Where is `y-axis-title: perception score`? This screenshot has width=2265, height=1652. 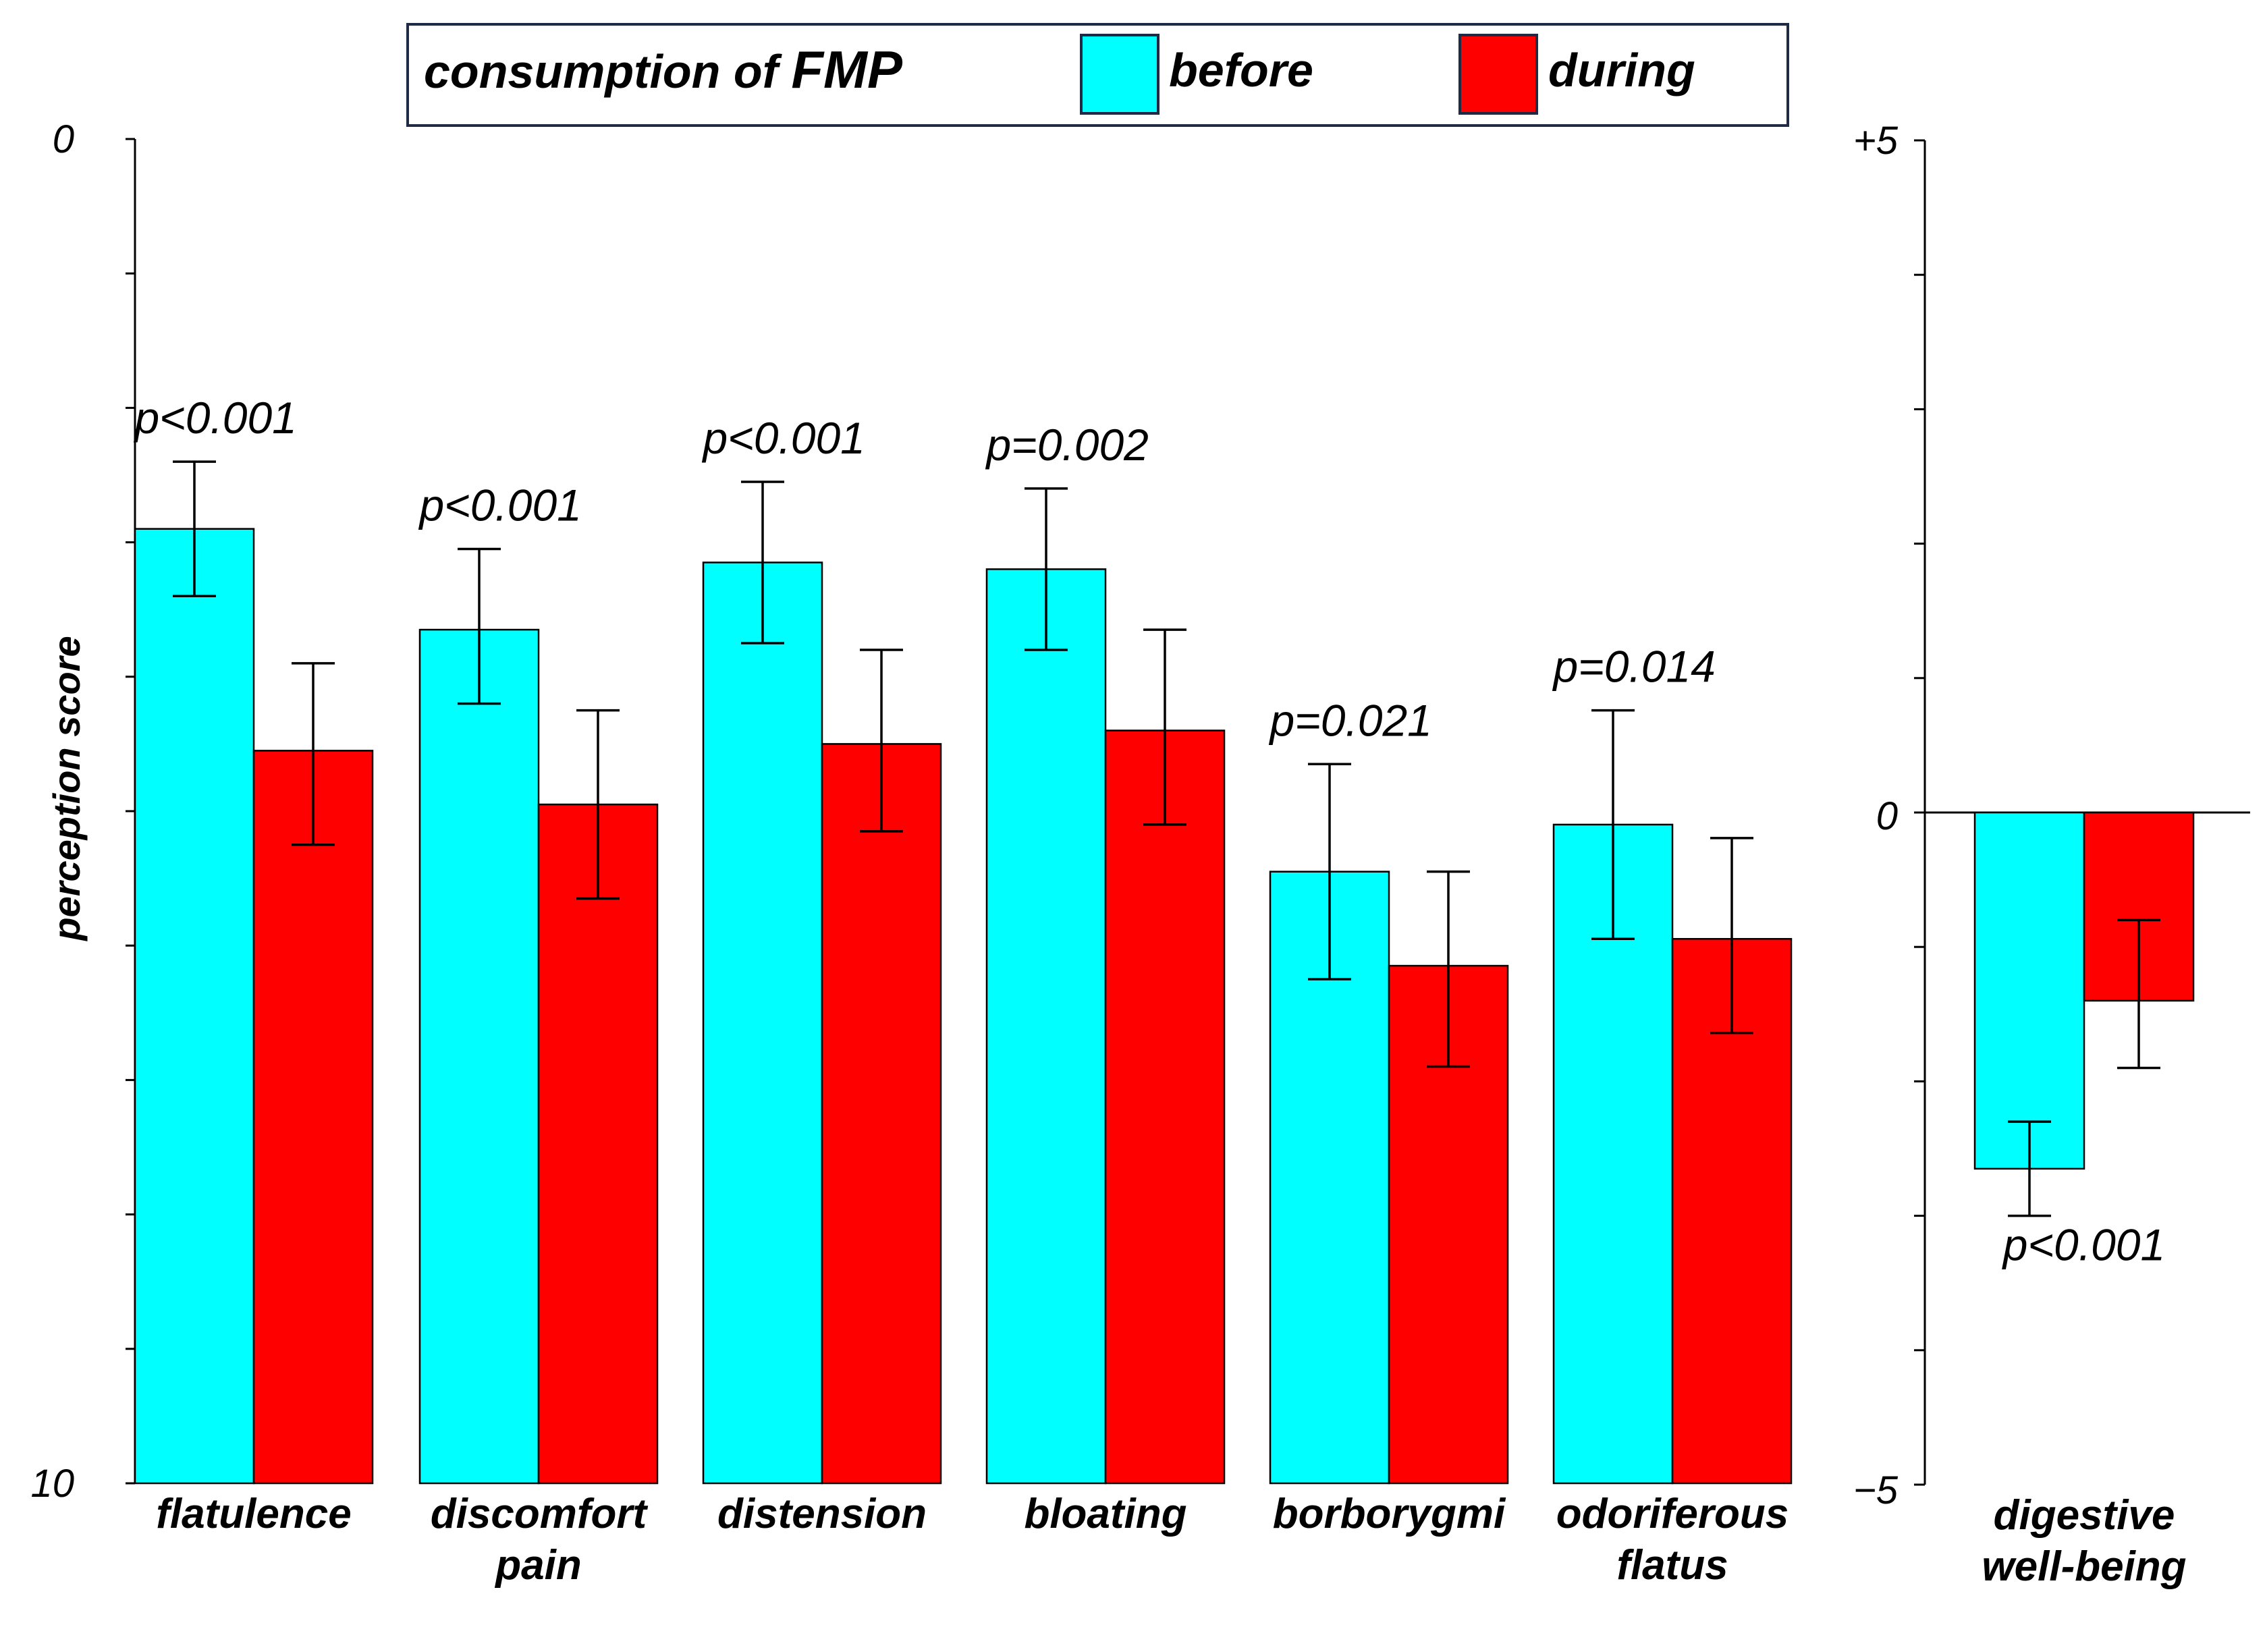 y-axis-title: perception score is located at coordinates (66, 788).